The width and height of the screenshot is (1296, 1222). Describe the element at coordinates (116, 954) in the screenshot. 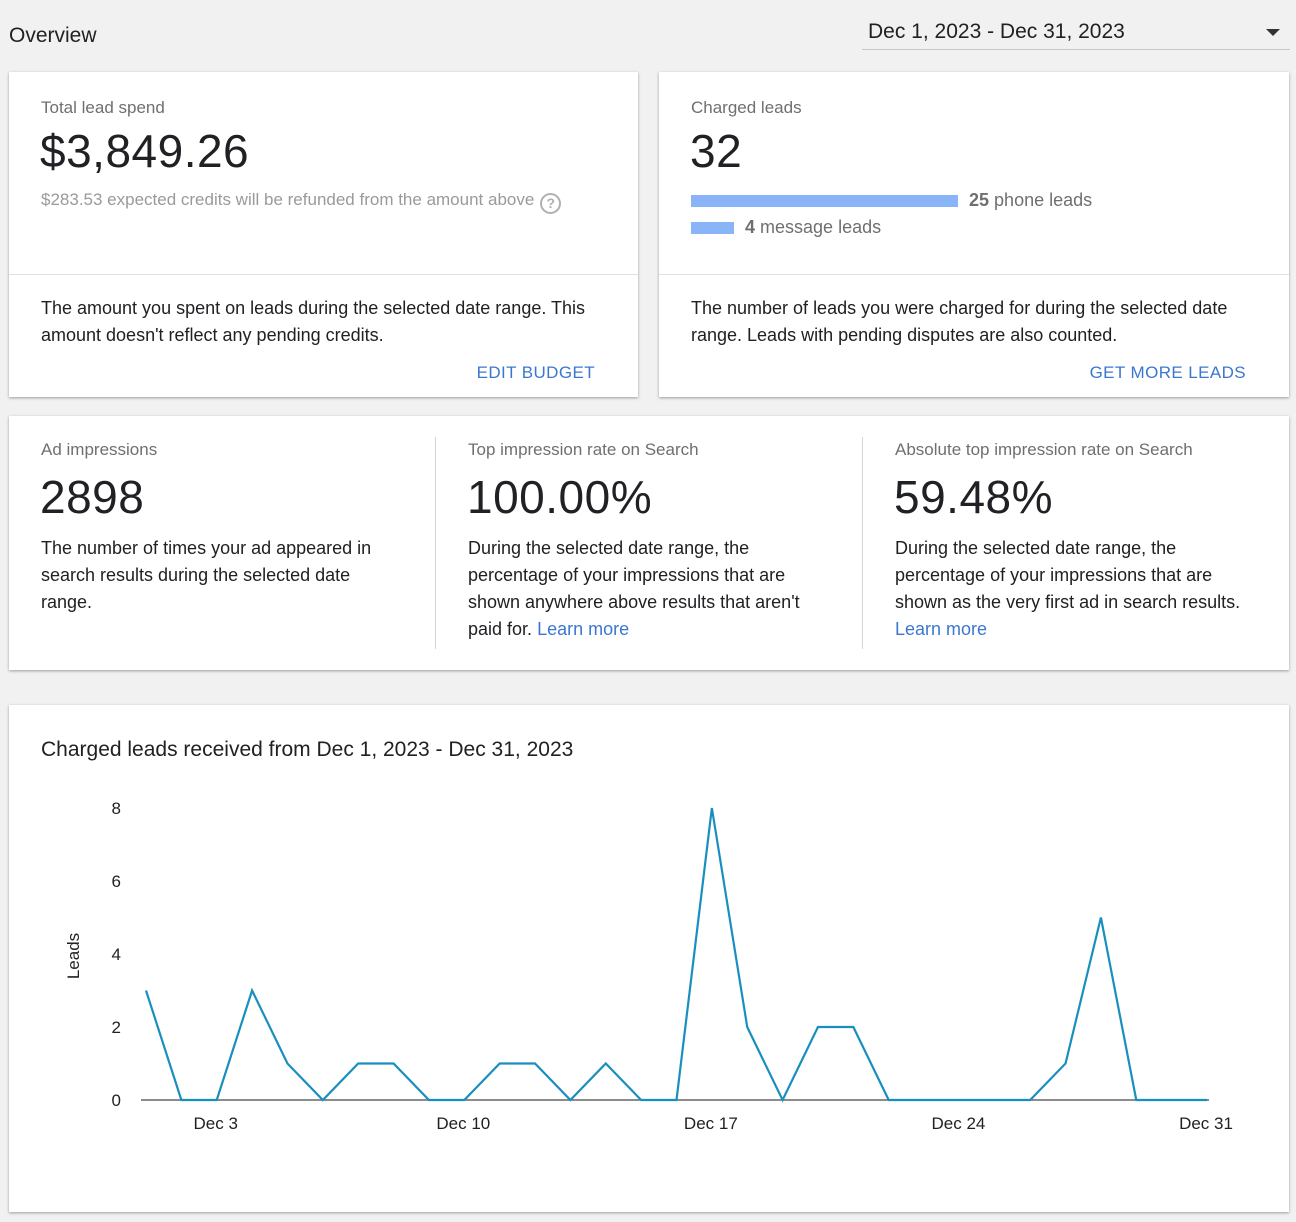

I see `y-tick-label: 4` at that location.